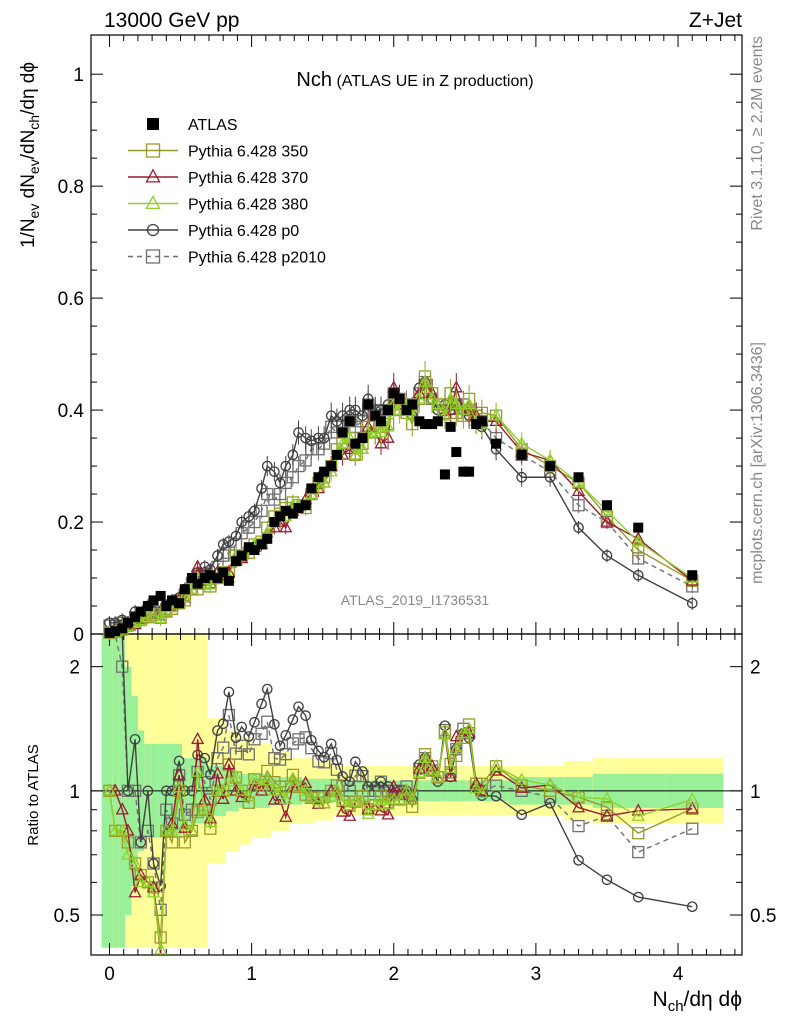 The image size is (786, 1024). Describe the element at coordinates (28, 233) in the screenshot. I see `y-axis-label-part: 1/N` at that location.